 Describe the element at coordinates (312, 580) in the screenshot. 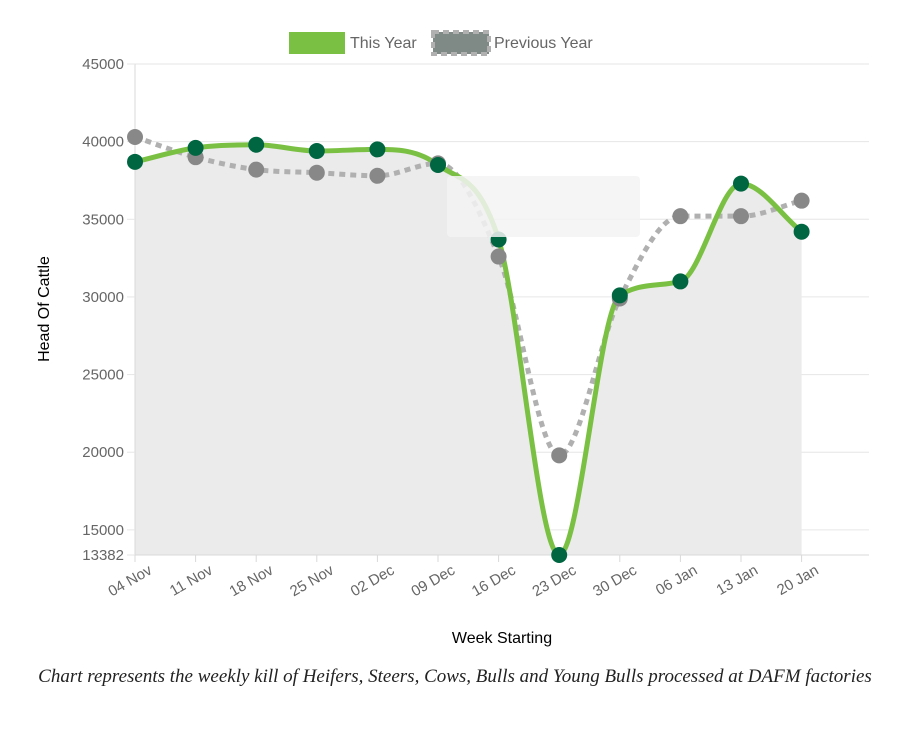

I see `x-tick-label: 25 Nov` at that location.